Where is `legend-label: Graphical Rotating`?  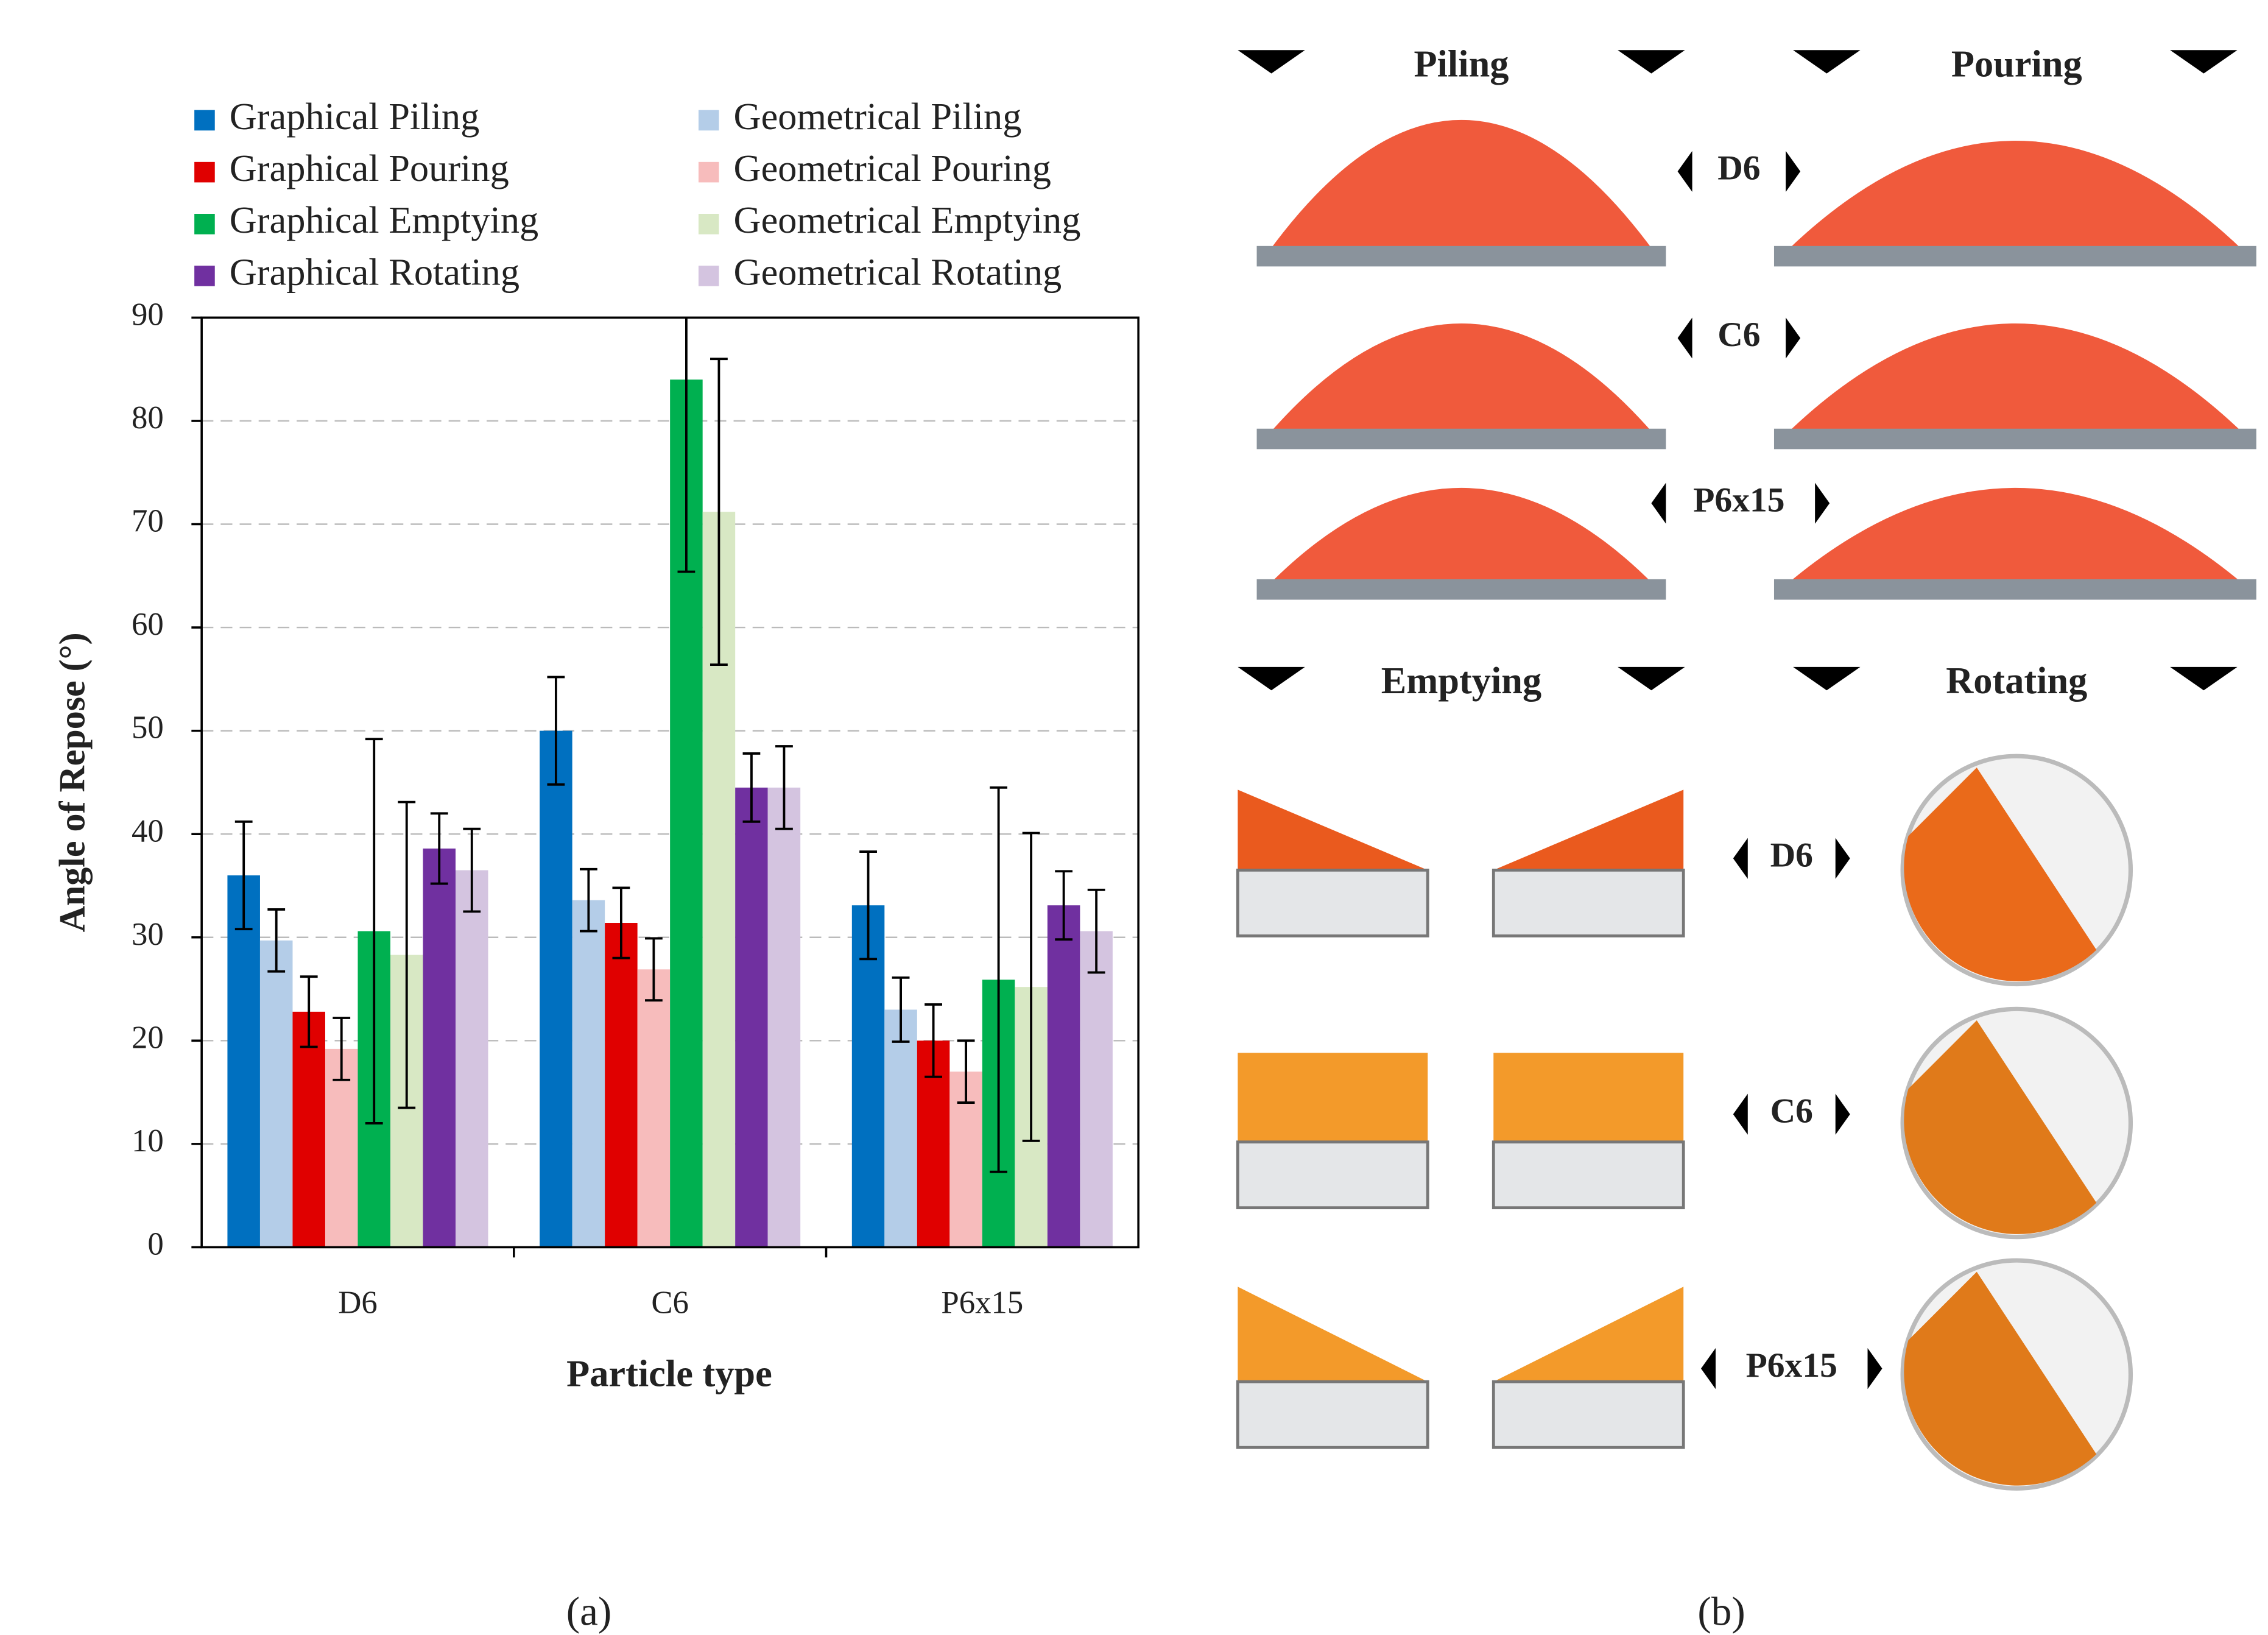 legend-label: Graphical Rotating is located at coordinates (374, 272).